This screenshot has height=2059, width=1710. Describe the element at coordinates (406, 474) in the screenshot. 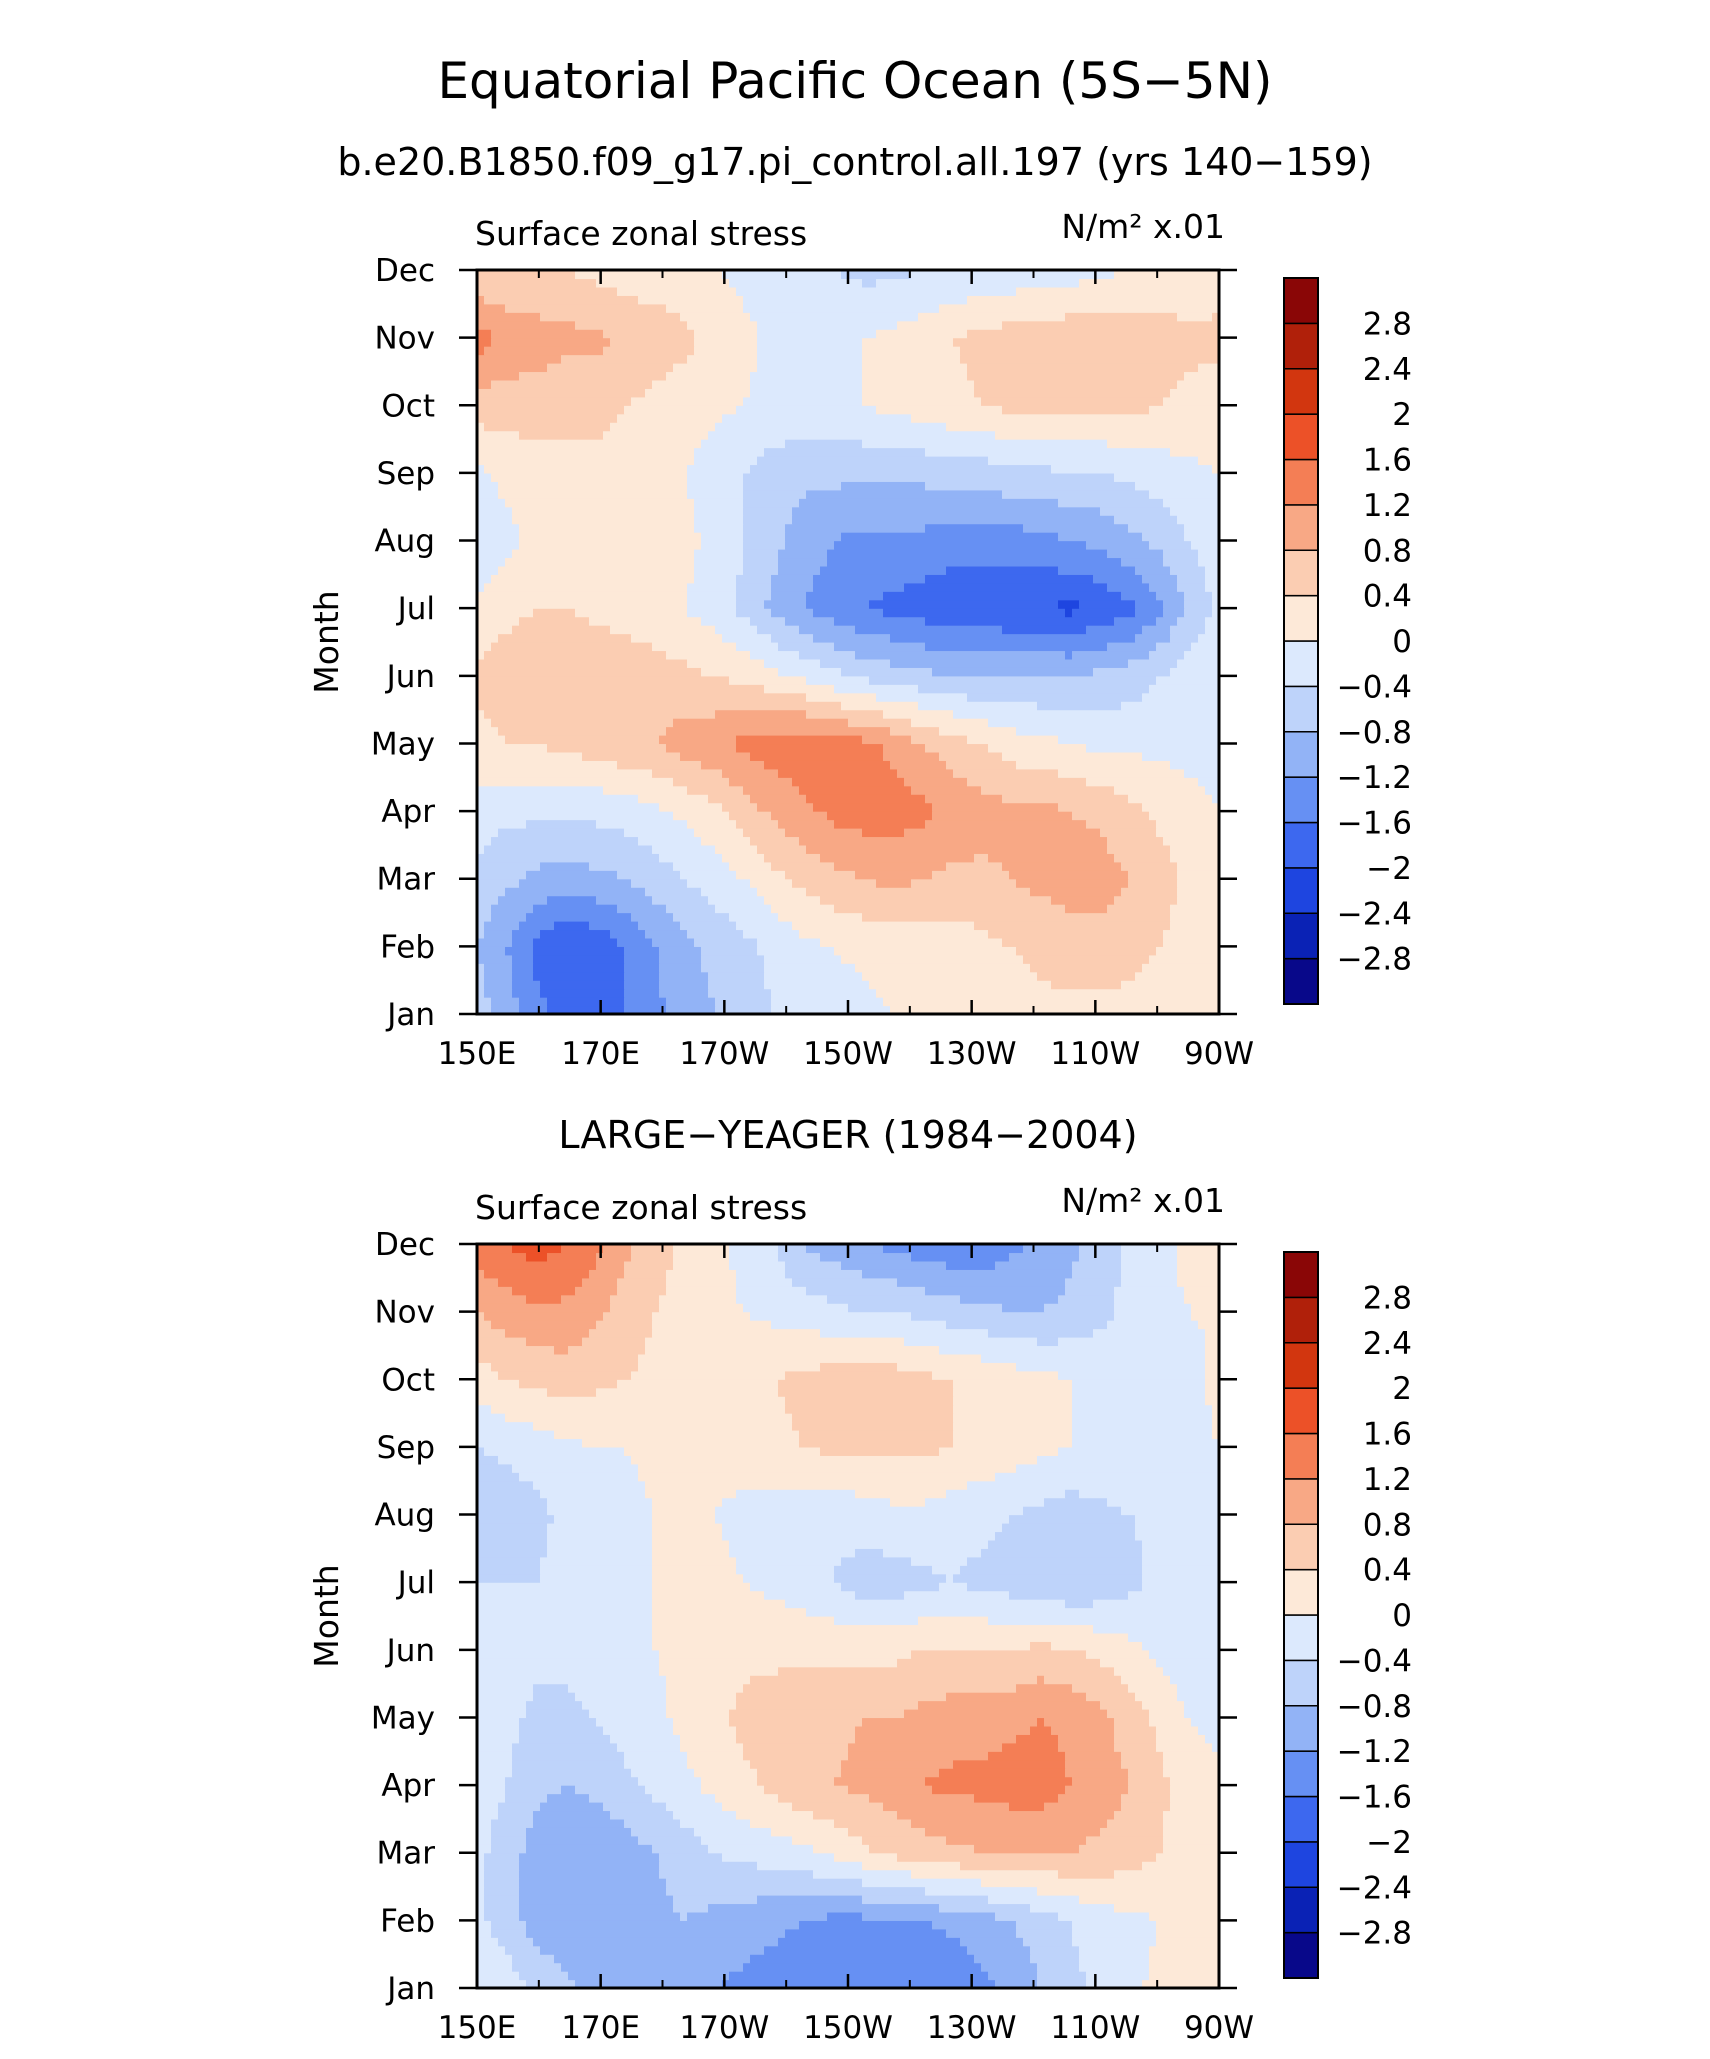

I see `y-tick-label: Sep` at that location.